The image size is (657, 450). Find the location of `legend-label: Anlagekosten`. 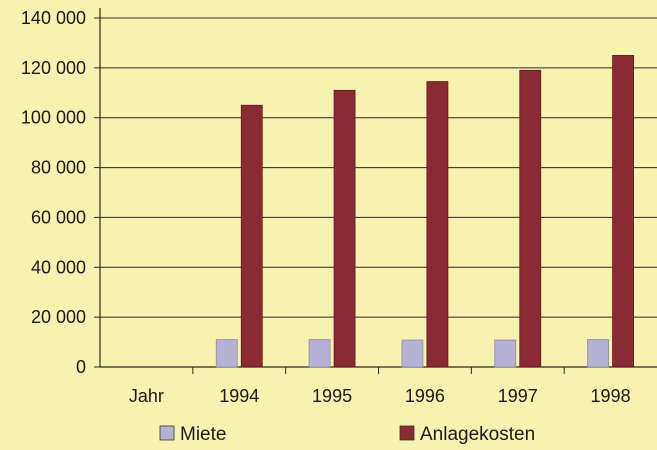

legend-label: Anlagekosten is located at coordinates (477, 434).